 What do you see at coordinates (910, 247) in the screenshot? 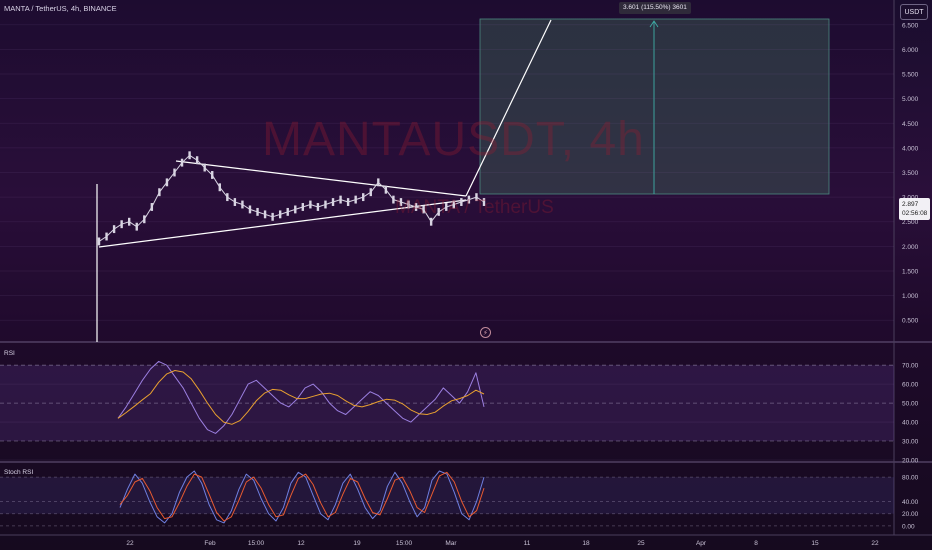
I see `price-tick-label: 2.000` at bounding box center [910, 247].